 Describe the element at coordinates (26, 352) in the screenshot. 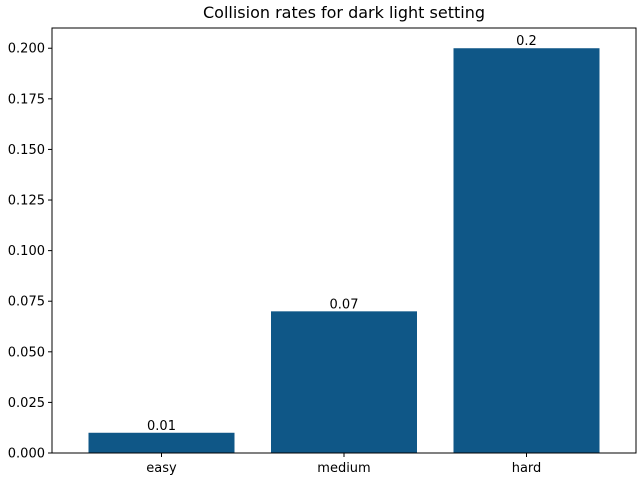

I see `y-tick-label: 0.050` at that location.